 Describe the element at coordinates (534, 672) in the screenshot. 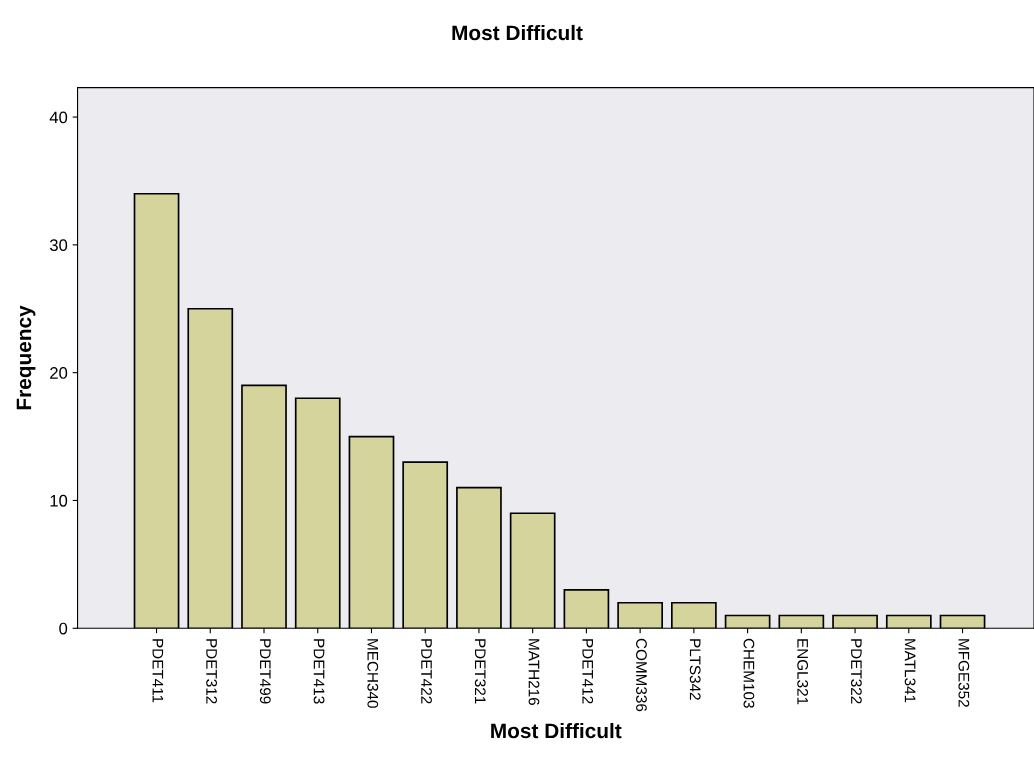

I see `x-tick-label: MATH216` at that location.